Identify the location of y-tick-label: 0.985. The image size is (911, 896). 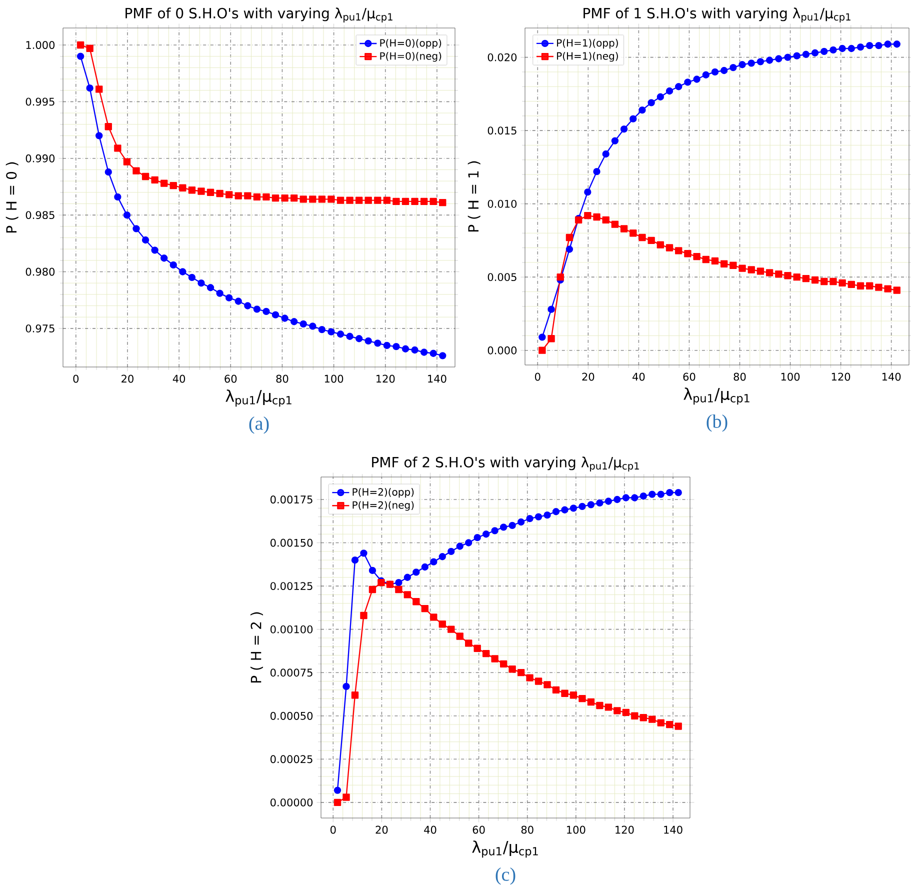
(40, 215).